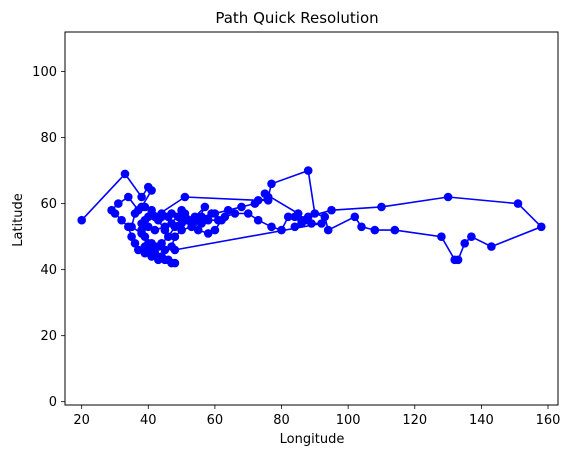 Image resolution: width=571 pixels, height=455 pixels. Describe the element at coordinates (148, 420) in the screenshot. I see `x-tick-label: 40` at that location.